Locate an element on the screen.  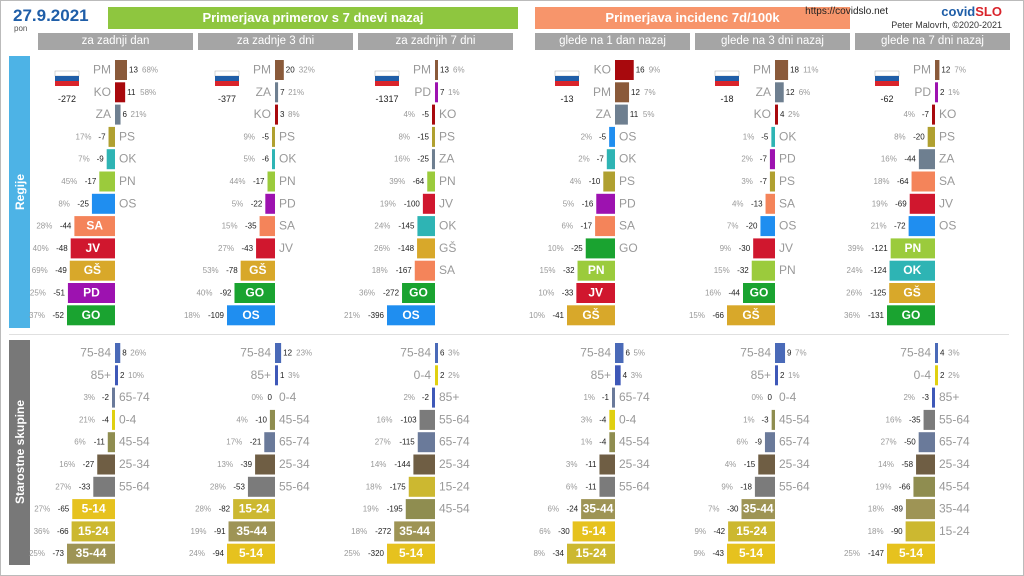
age-1-2-value: 0 is located at coordinates (270, 397).